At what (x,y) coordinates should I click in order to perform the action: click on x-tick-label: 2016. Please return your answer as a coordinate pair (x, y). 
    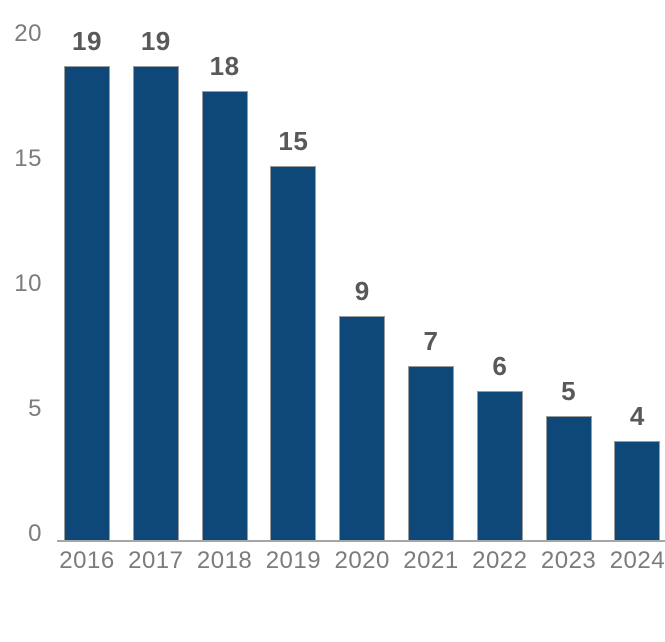
    Looking at the image, I should click on (87, 560).